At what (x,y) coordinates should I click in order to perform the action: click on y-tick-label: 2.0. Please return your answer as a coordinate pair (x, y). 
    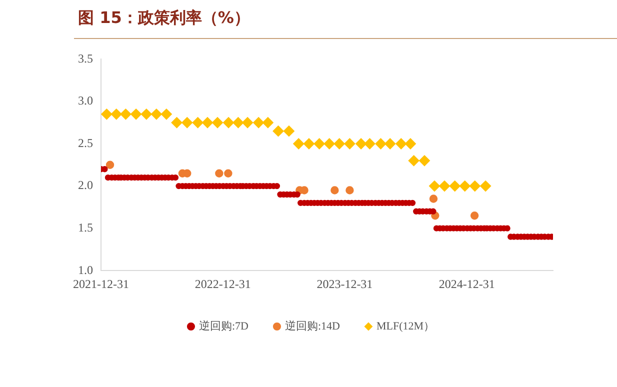
    Looking at the image, I should click on (85, 185).